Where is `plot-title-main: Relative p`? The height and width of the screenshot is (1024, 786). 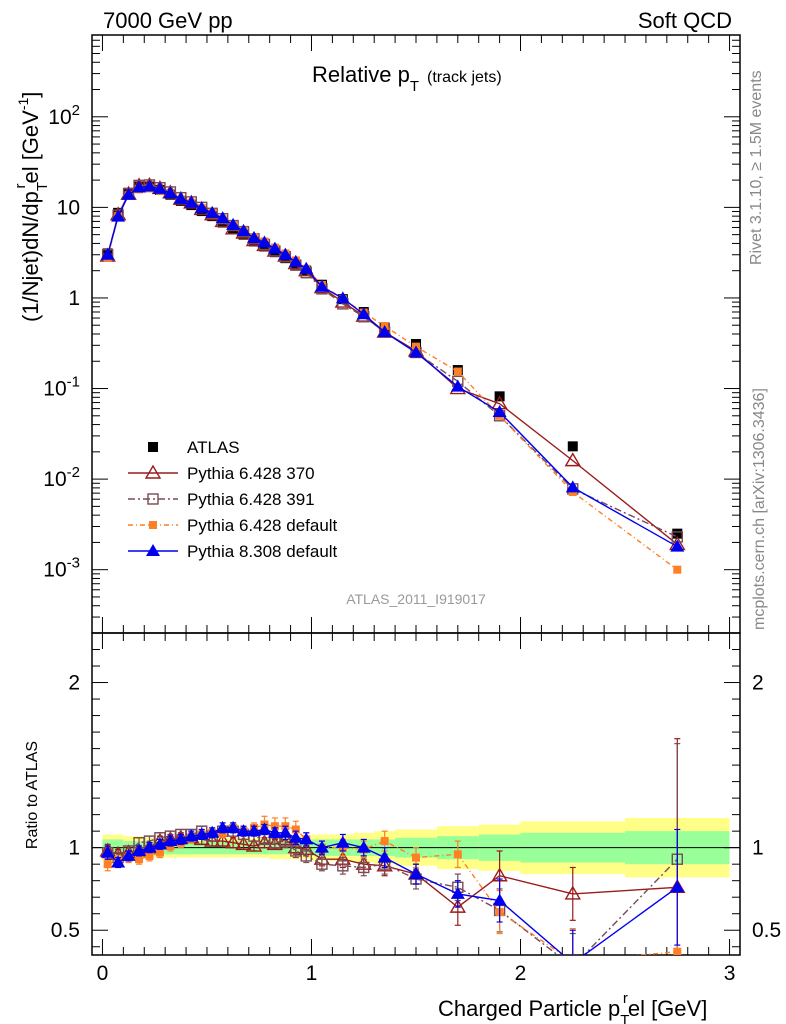
plot-title-main: Relative p is located at coordinates (361, 74).